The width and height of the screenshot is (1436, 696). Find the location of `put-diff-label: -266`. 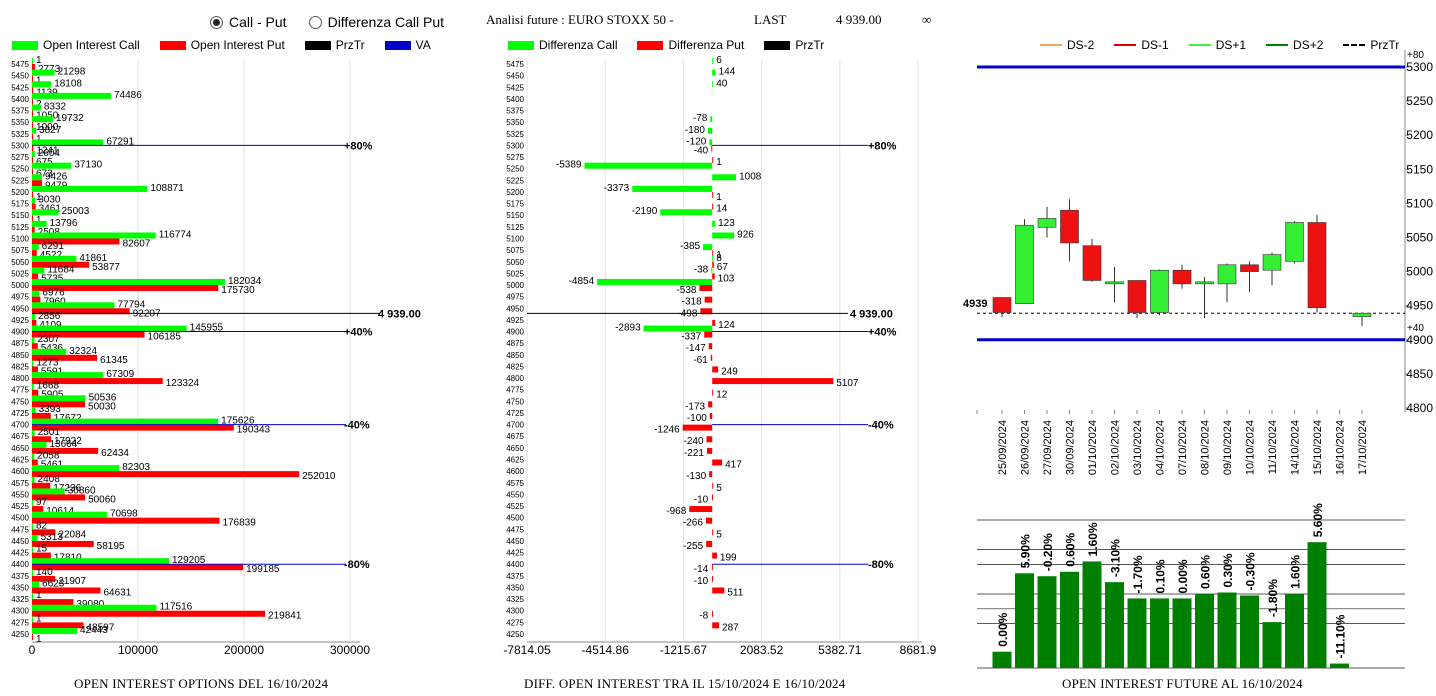

put-diff-label: -266 is located at coordinates (693, 523).